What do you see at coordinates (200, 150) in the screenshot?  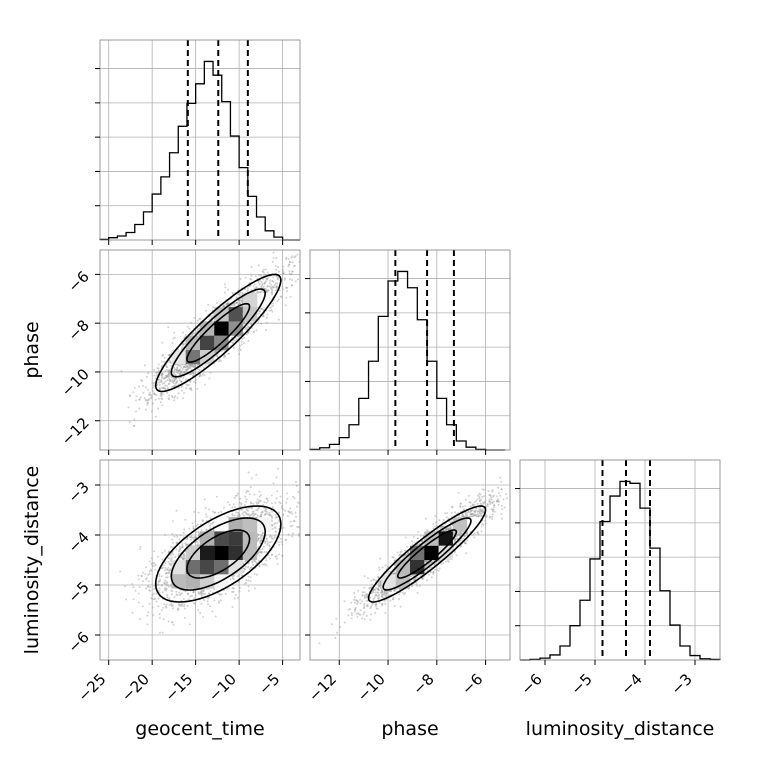 I see `histogram-step-geocent_time` at bounding box center [200, 150].